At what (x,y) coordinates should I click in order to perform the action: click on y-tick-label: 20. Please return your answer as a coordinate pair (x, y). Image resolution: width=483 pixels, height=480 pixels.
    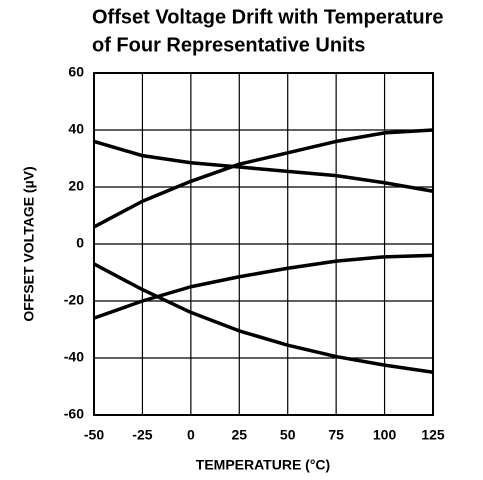
    Looking at the image, I should click on (76, 186).